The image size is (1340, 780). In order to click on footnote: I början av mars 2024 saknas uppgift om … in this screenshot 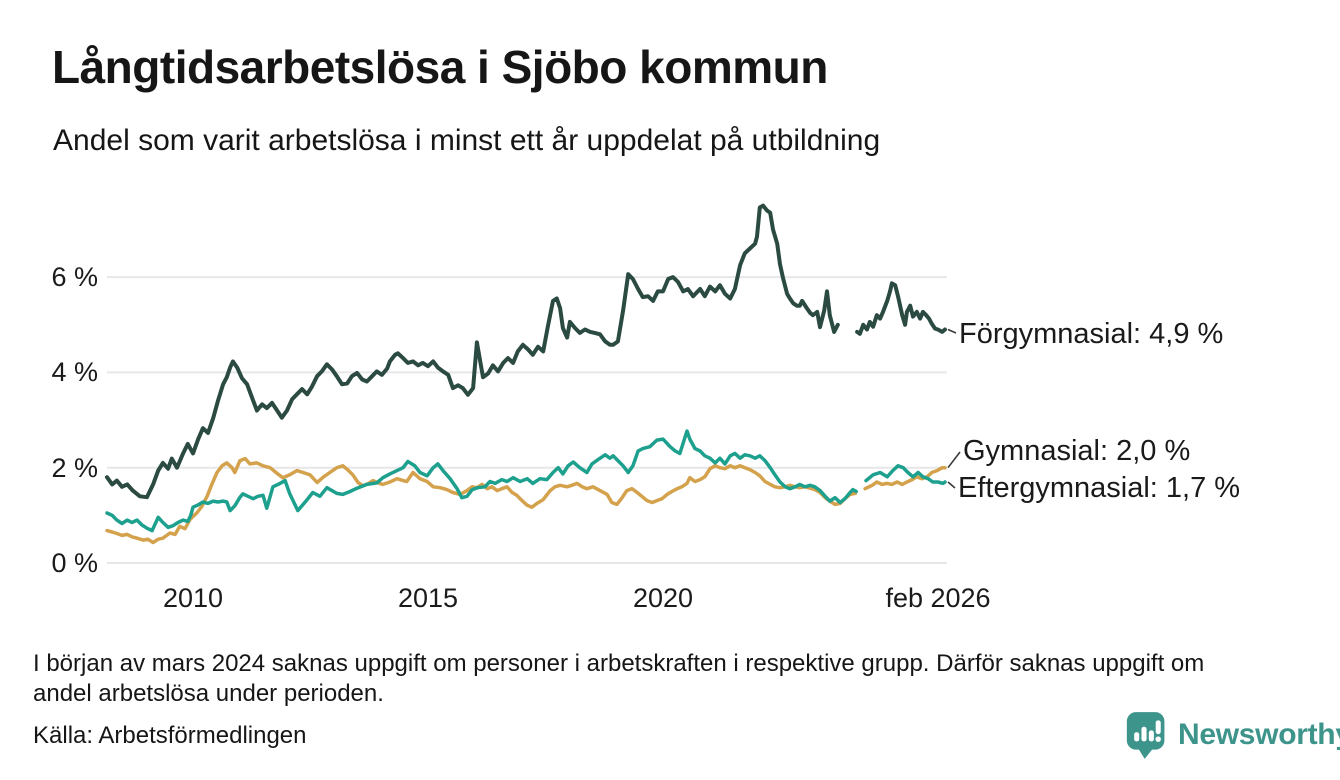, I will do `click(664, 679)`.